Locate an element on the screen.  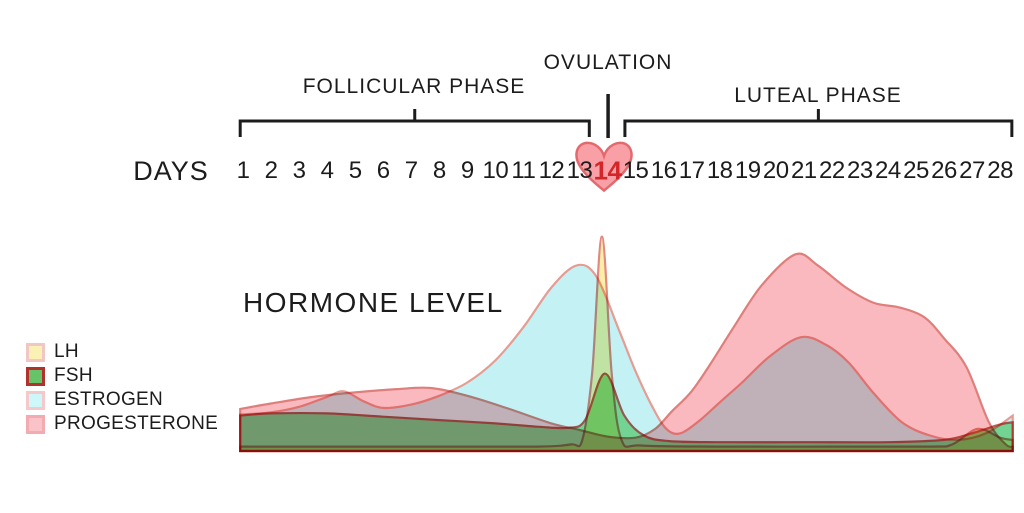
day-number-11: 11 is located at coordinates (523, 170).